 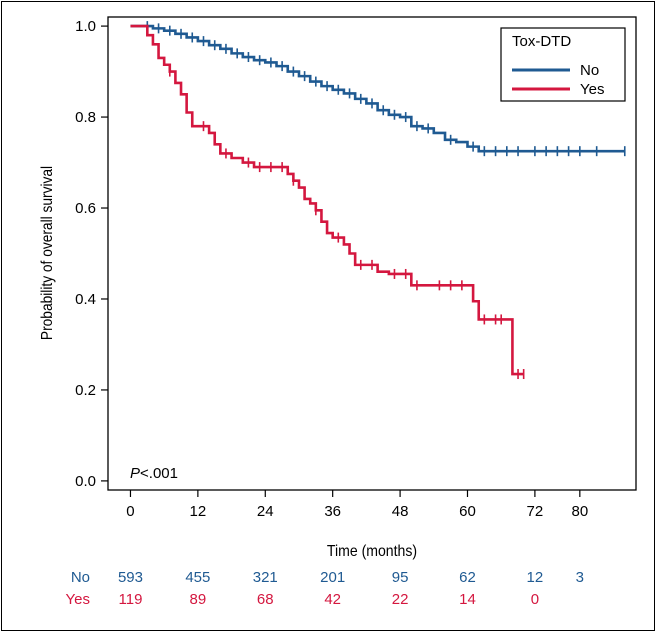 What do you see at coordinates (563, 64) in the screenshot?
I see `legend: Tox-DTD No Yes` at bounding box center [563, 64].